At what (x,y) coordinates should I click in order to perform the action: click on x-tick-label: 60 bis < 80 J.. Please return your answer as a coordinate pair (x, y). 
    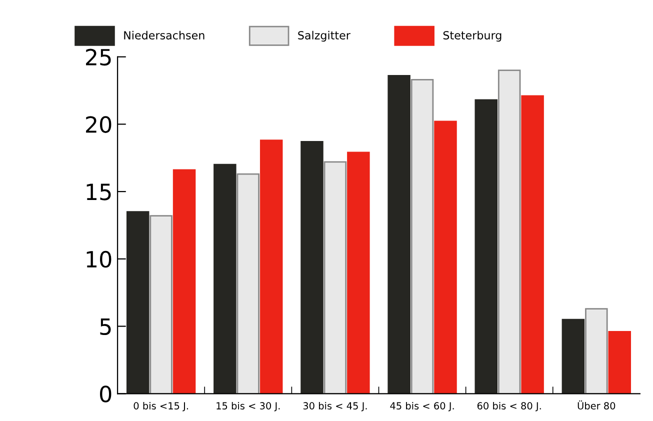
    Looking at the image, I should click on (509, 407).